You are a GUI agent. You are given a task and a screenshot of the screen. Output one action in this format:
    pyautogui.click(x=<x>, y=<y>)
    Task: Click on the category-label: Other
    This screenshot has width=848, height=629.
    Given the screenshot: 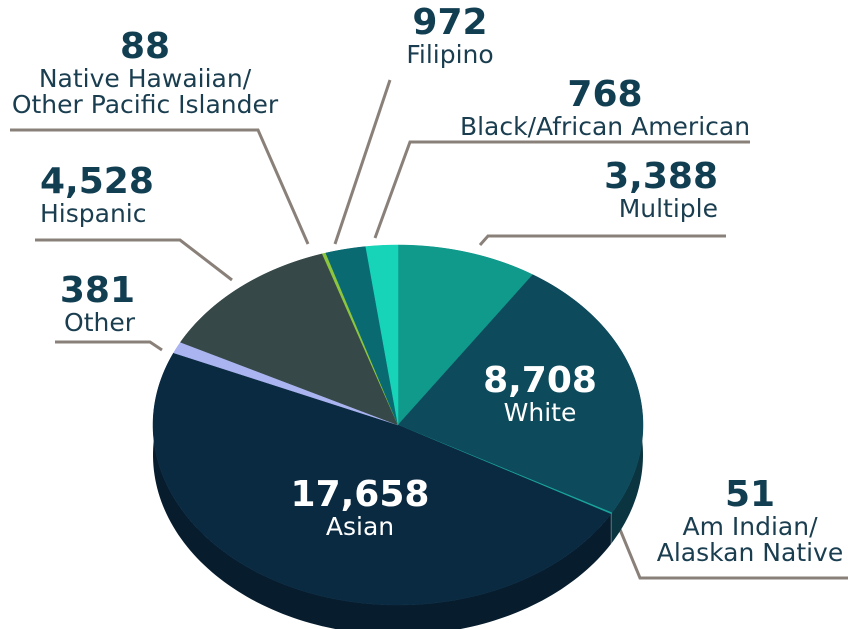 What is the action you would take?
    pyautogui.click(x=99, y=322)
    